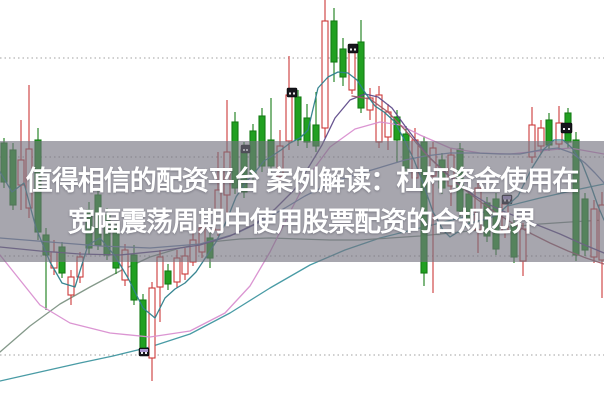  Describe the element at coordinates (302, 221) in the screenshot. I see `caption-line-2: 宽幅震荡周期中使用股票配资的合规边界` at that location.